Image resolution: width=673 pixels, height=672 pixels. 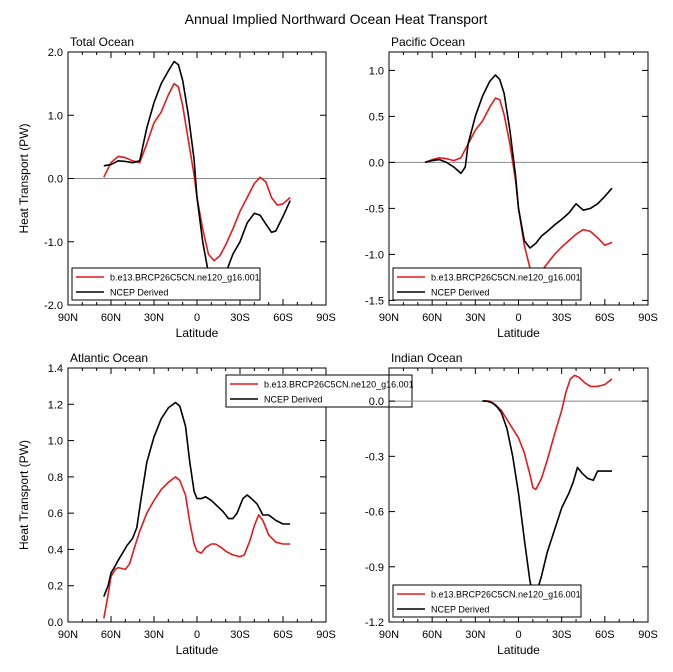 What do you see at coordinates (55, 405) in the screenshot?
I see `y-tick-label: 1.2` at bounding box center [55, 405].